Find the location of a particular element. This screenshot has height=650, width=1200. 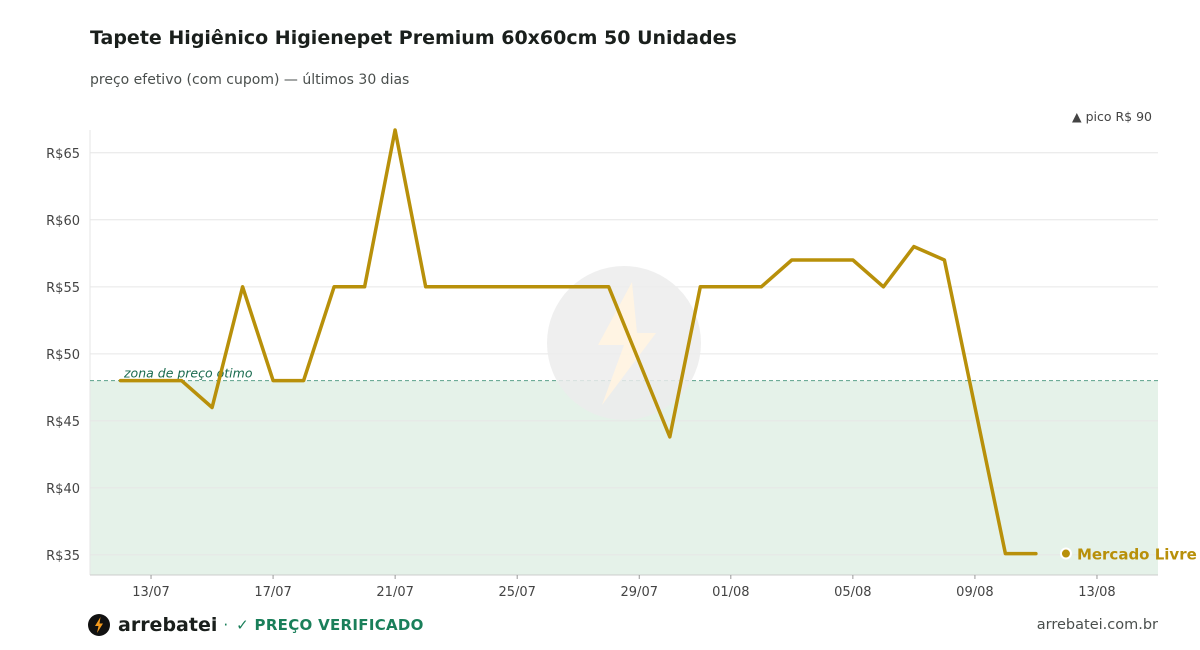

footer-brand: arrebatei · ✓ PREÇO VERIFICADO is located at coordinates (256, 625).